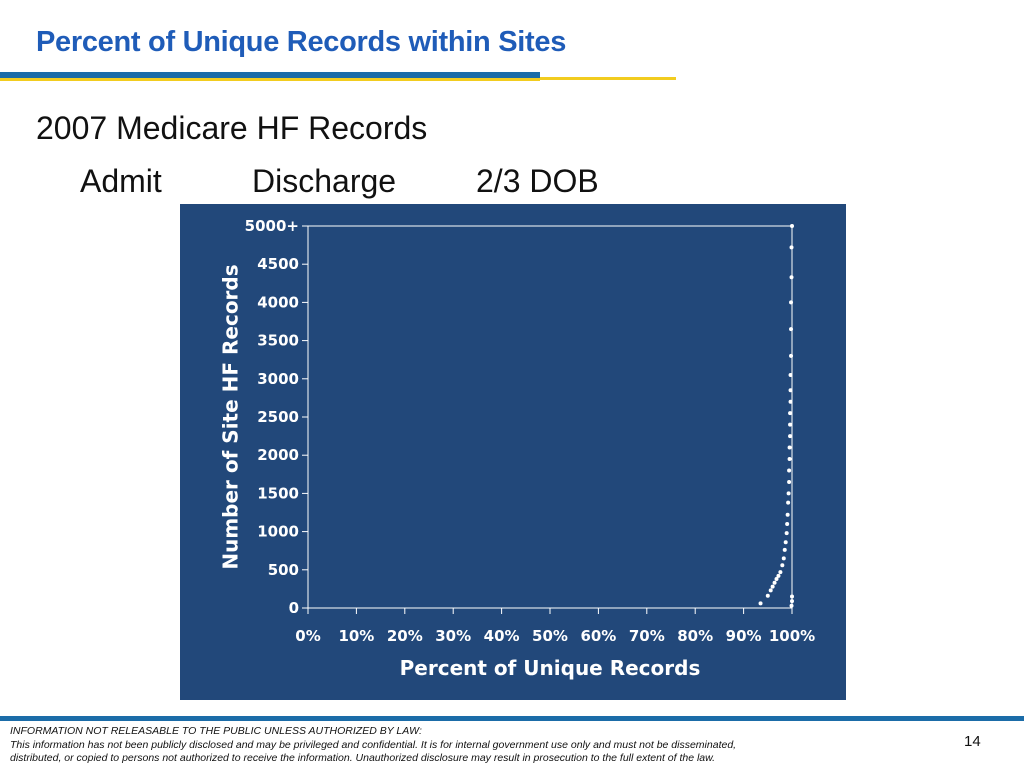  I want to click on page-number: 14, so click(972, 741).